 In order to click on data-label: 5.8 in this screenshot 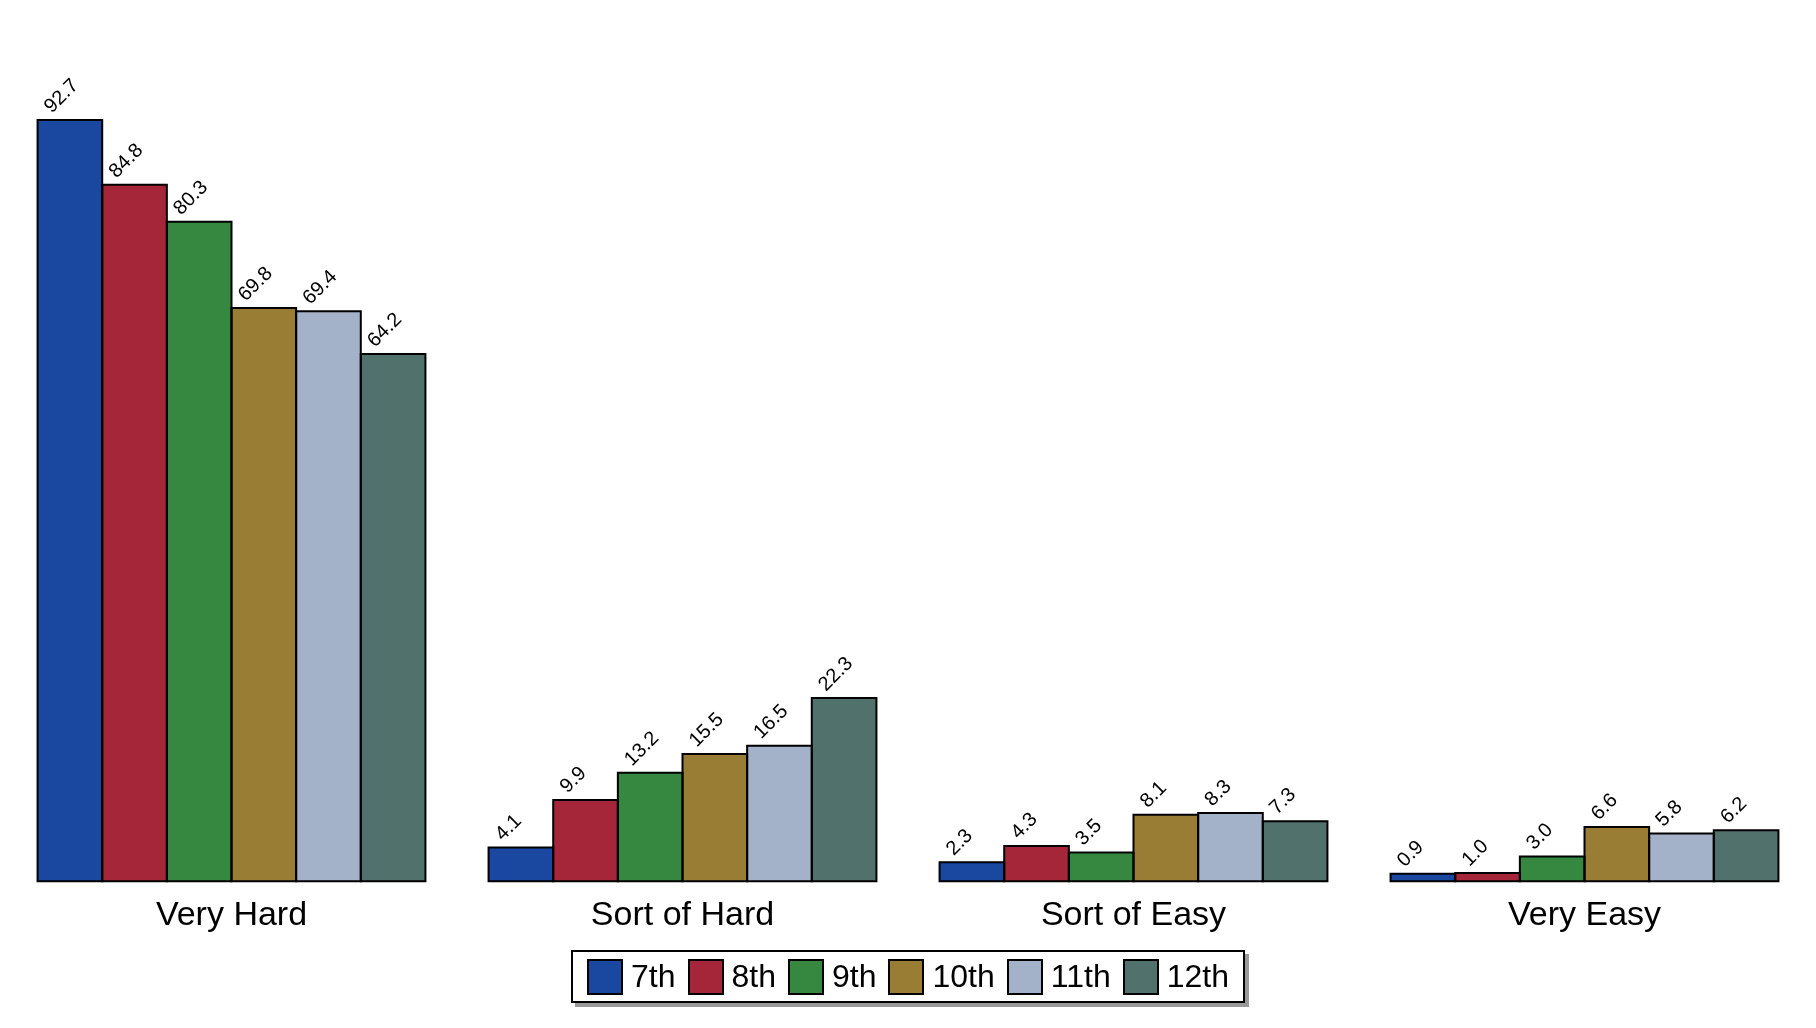, I will do `click(1668, 813)`.